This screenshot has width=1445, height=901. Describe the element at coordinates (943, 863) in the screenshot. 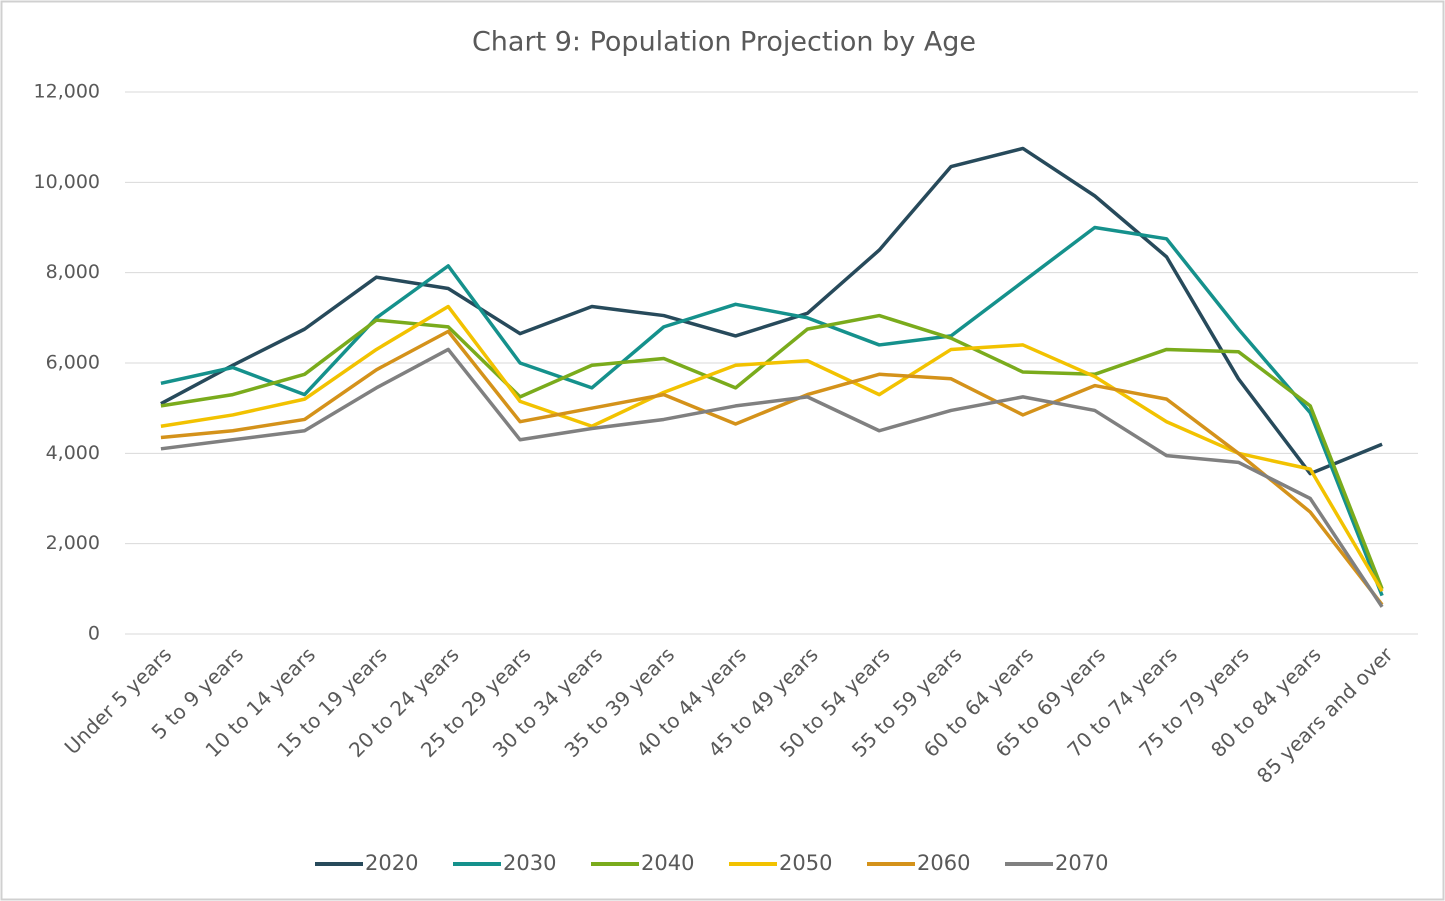

I see `legend-label: 2060` at that location.